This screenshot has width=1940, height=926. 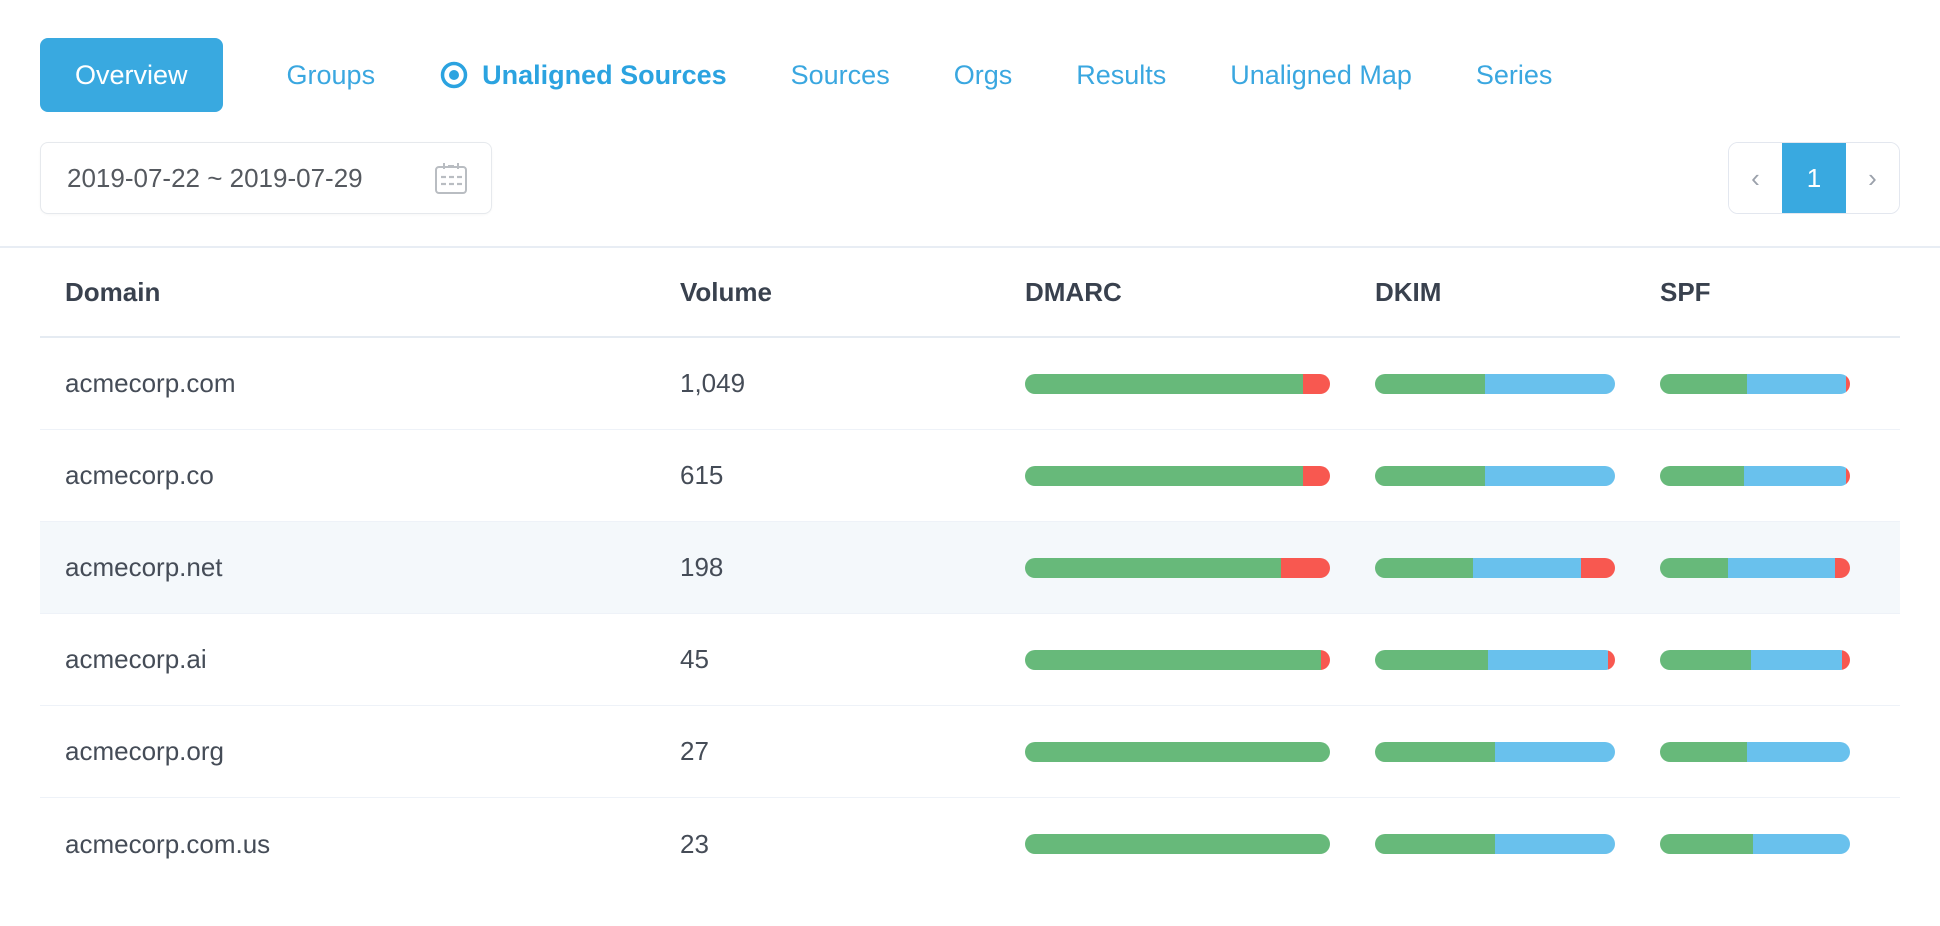 I want to click on table-row: acmecorp.org 27, so click(x=970, y=752).